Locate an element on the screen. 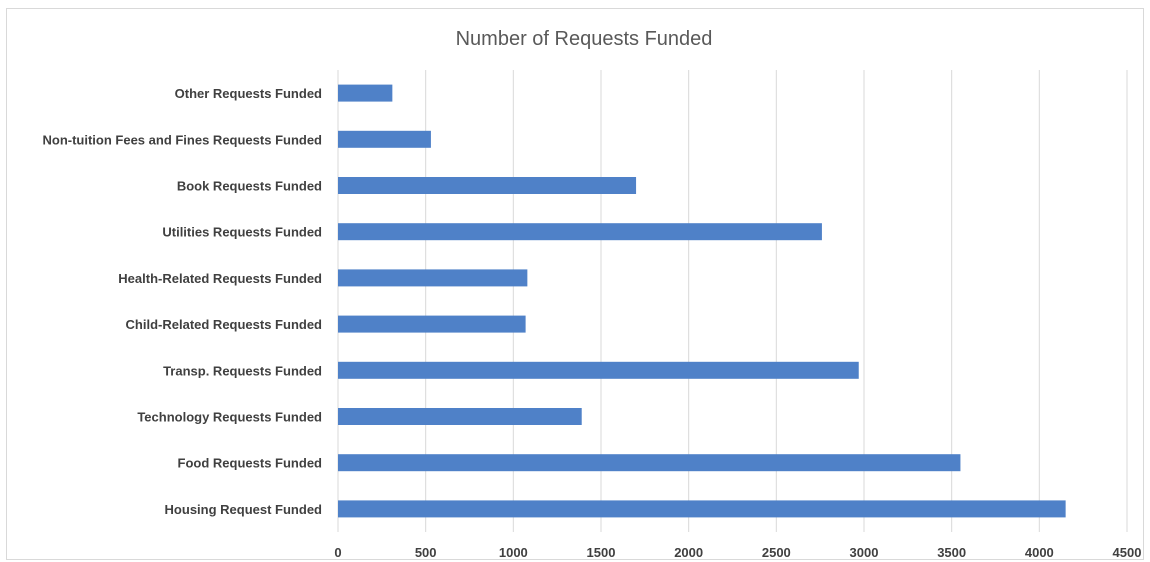  category-label: Other Requests Funded is located at coordinates (248, 93).